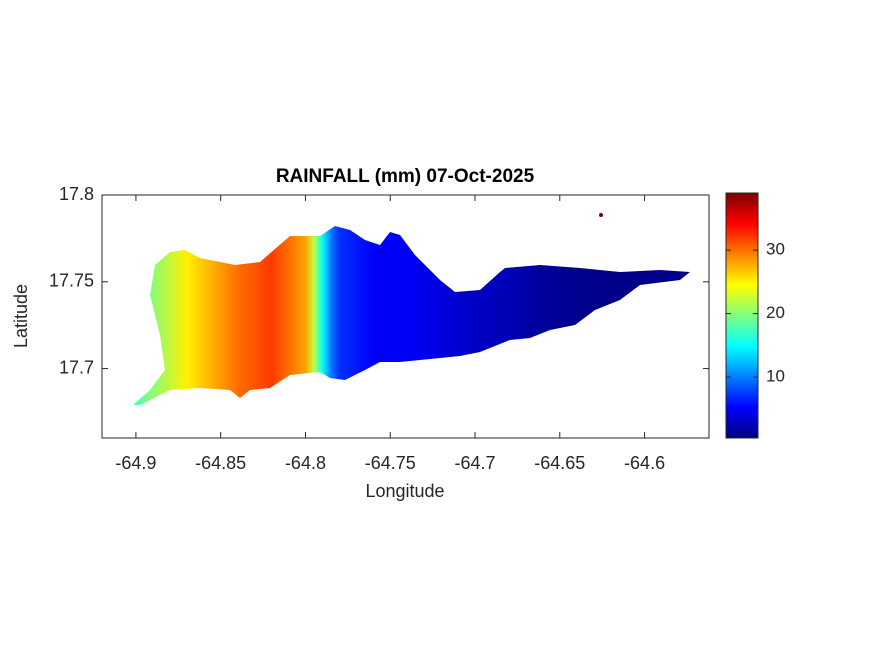 The width and height of the screenshot is (875, 661). I want to click on colorbar, so click(742, 315).